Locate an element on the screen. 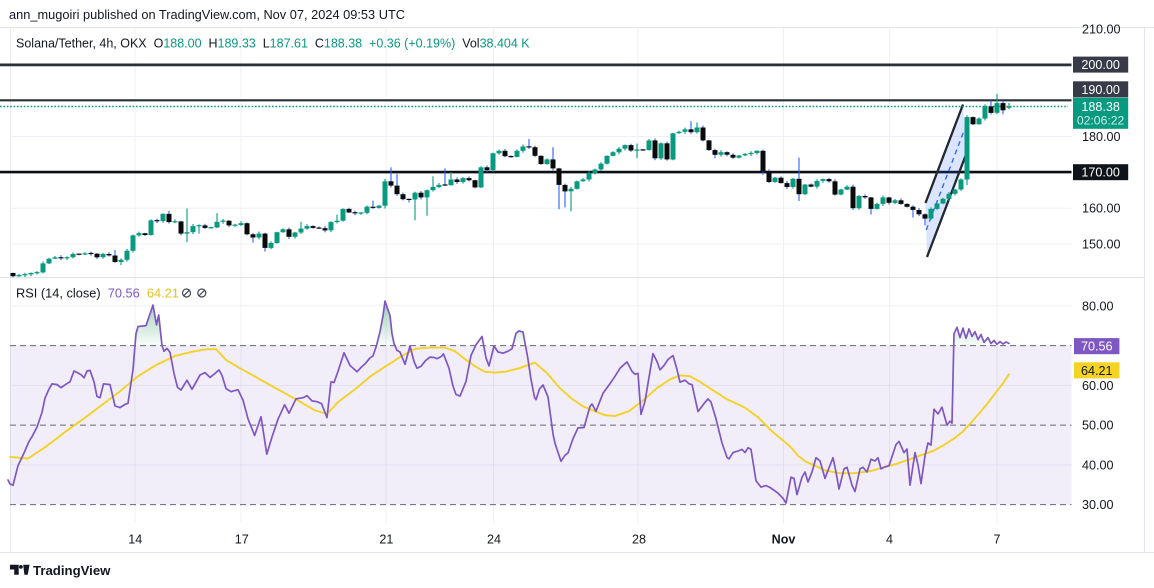 The image size is (1154, 588). svg-text: 17 is located at coordinates (242, 540).